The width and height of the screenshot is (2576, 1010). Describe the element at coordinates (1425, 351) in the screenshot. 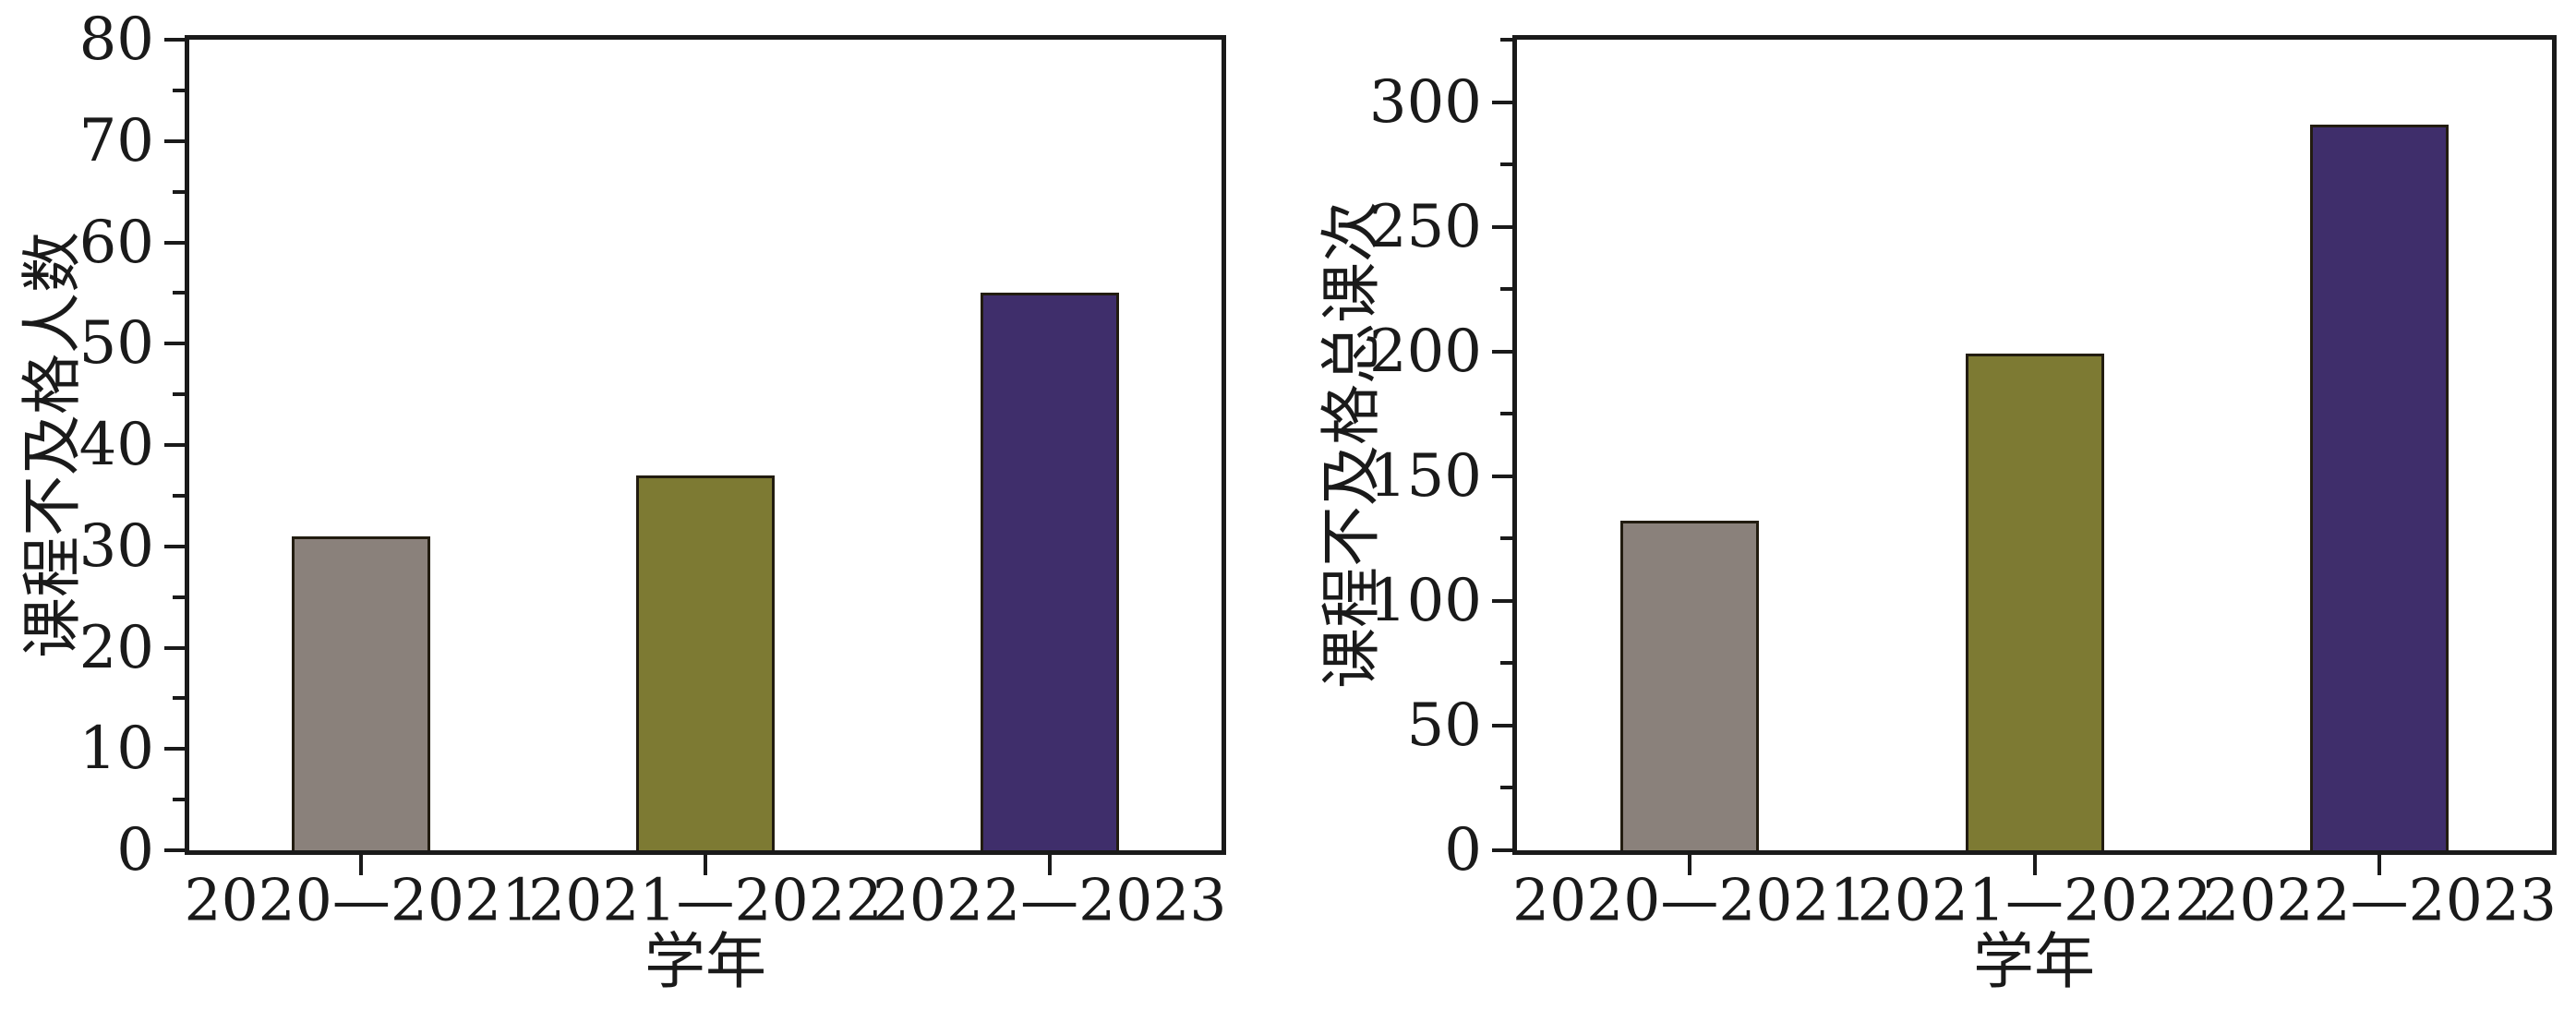

I see `y-tick-label: 200` at that location.